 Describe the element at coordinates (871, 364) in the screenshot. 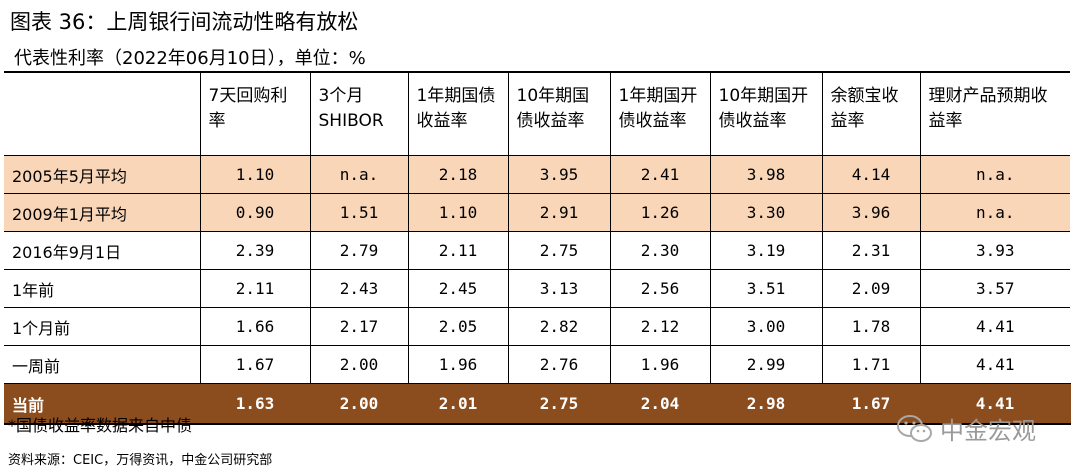

I see `table-cell: 1.71` at that location.